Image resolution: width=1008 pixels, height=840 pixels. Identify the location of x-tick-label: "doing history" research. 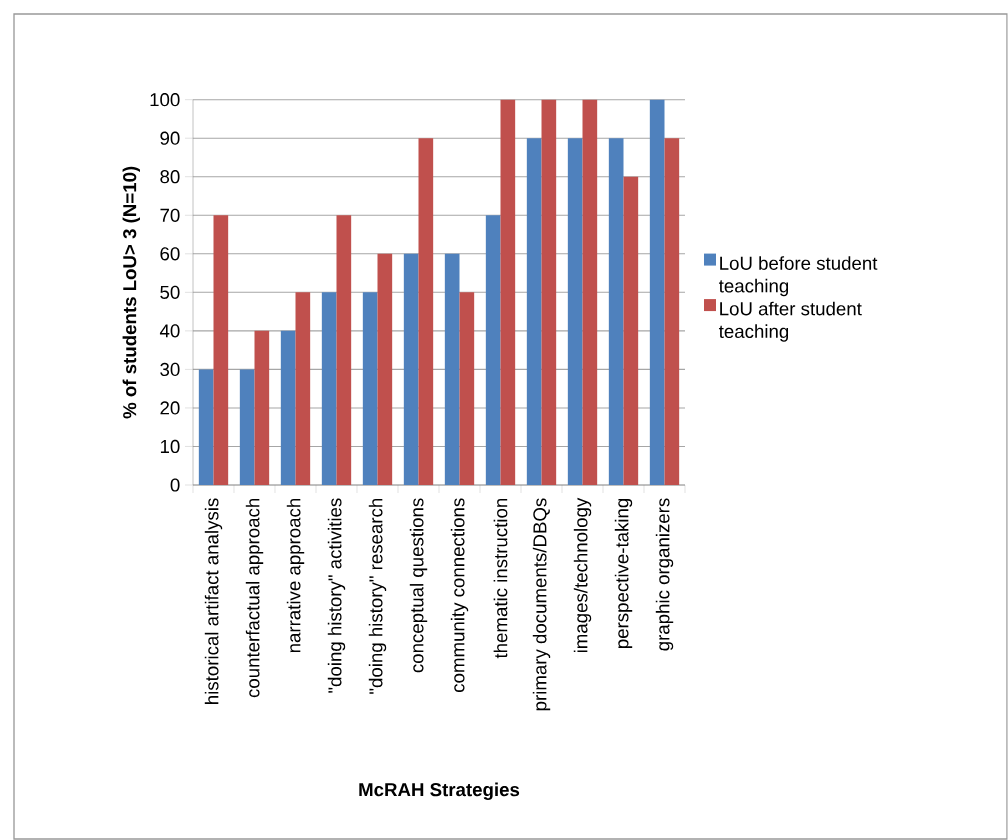
(377, 596).